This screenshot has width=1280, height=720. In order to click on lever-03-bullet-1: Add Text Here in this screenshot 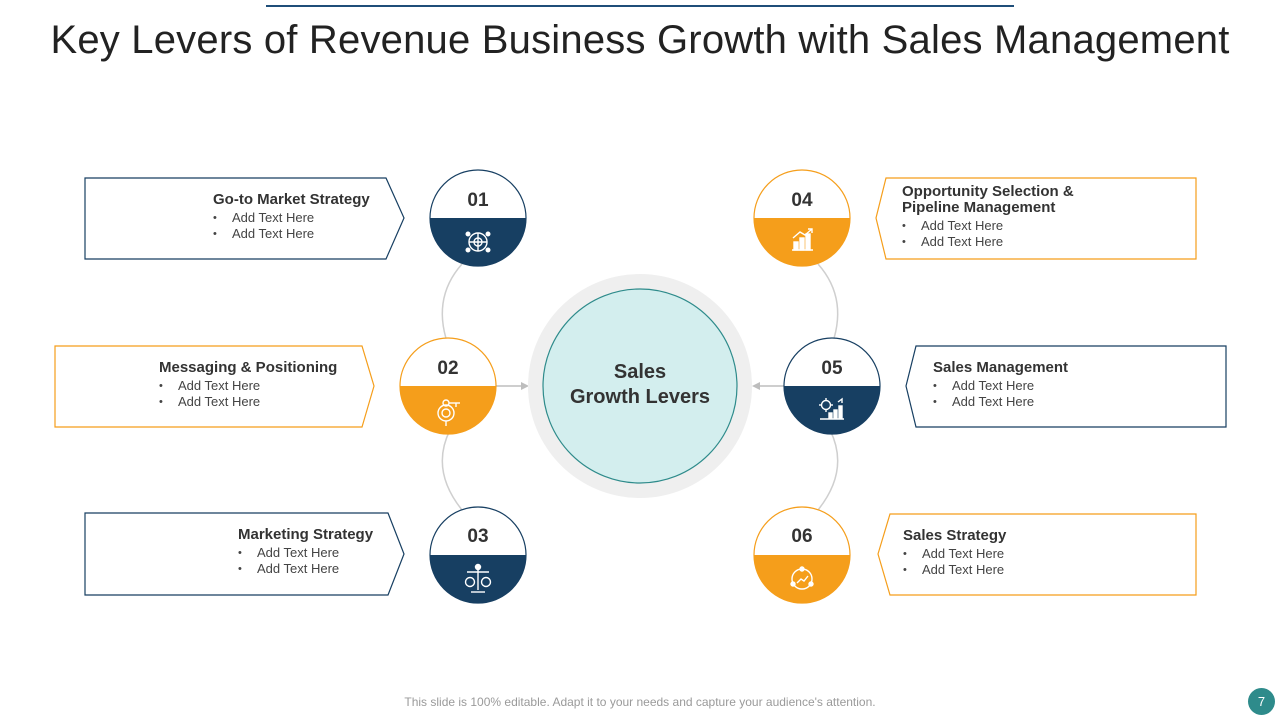, I will do `click(305, 553)`.